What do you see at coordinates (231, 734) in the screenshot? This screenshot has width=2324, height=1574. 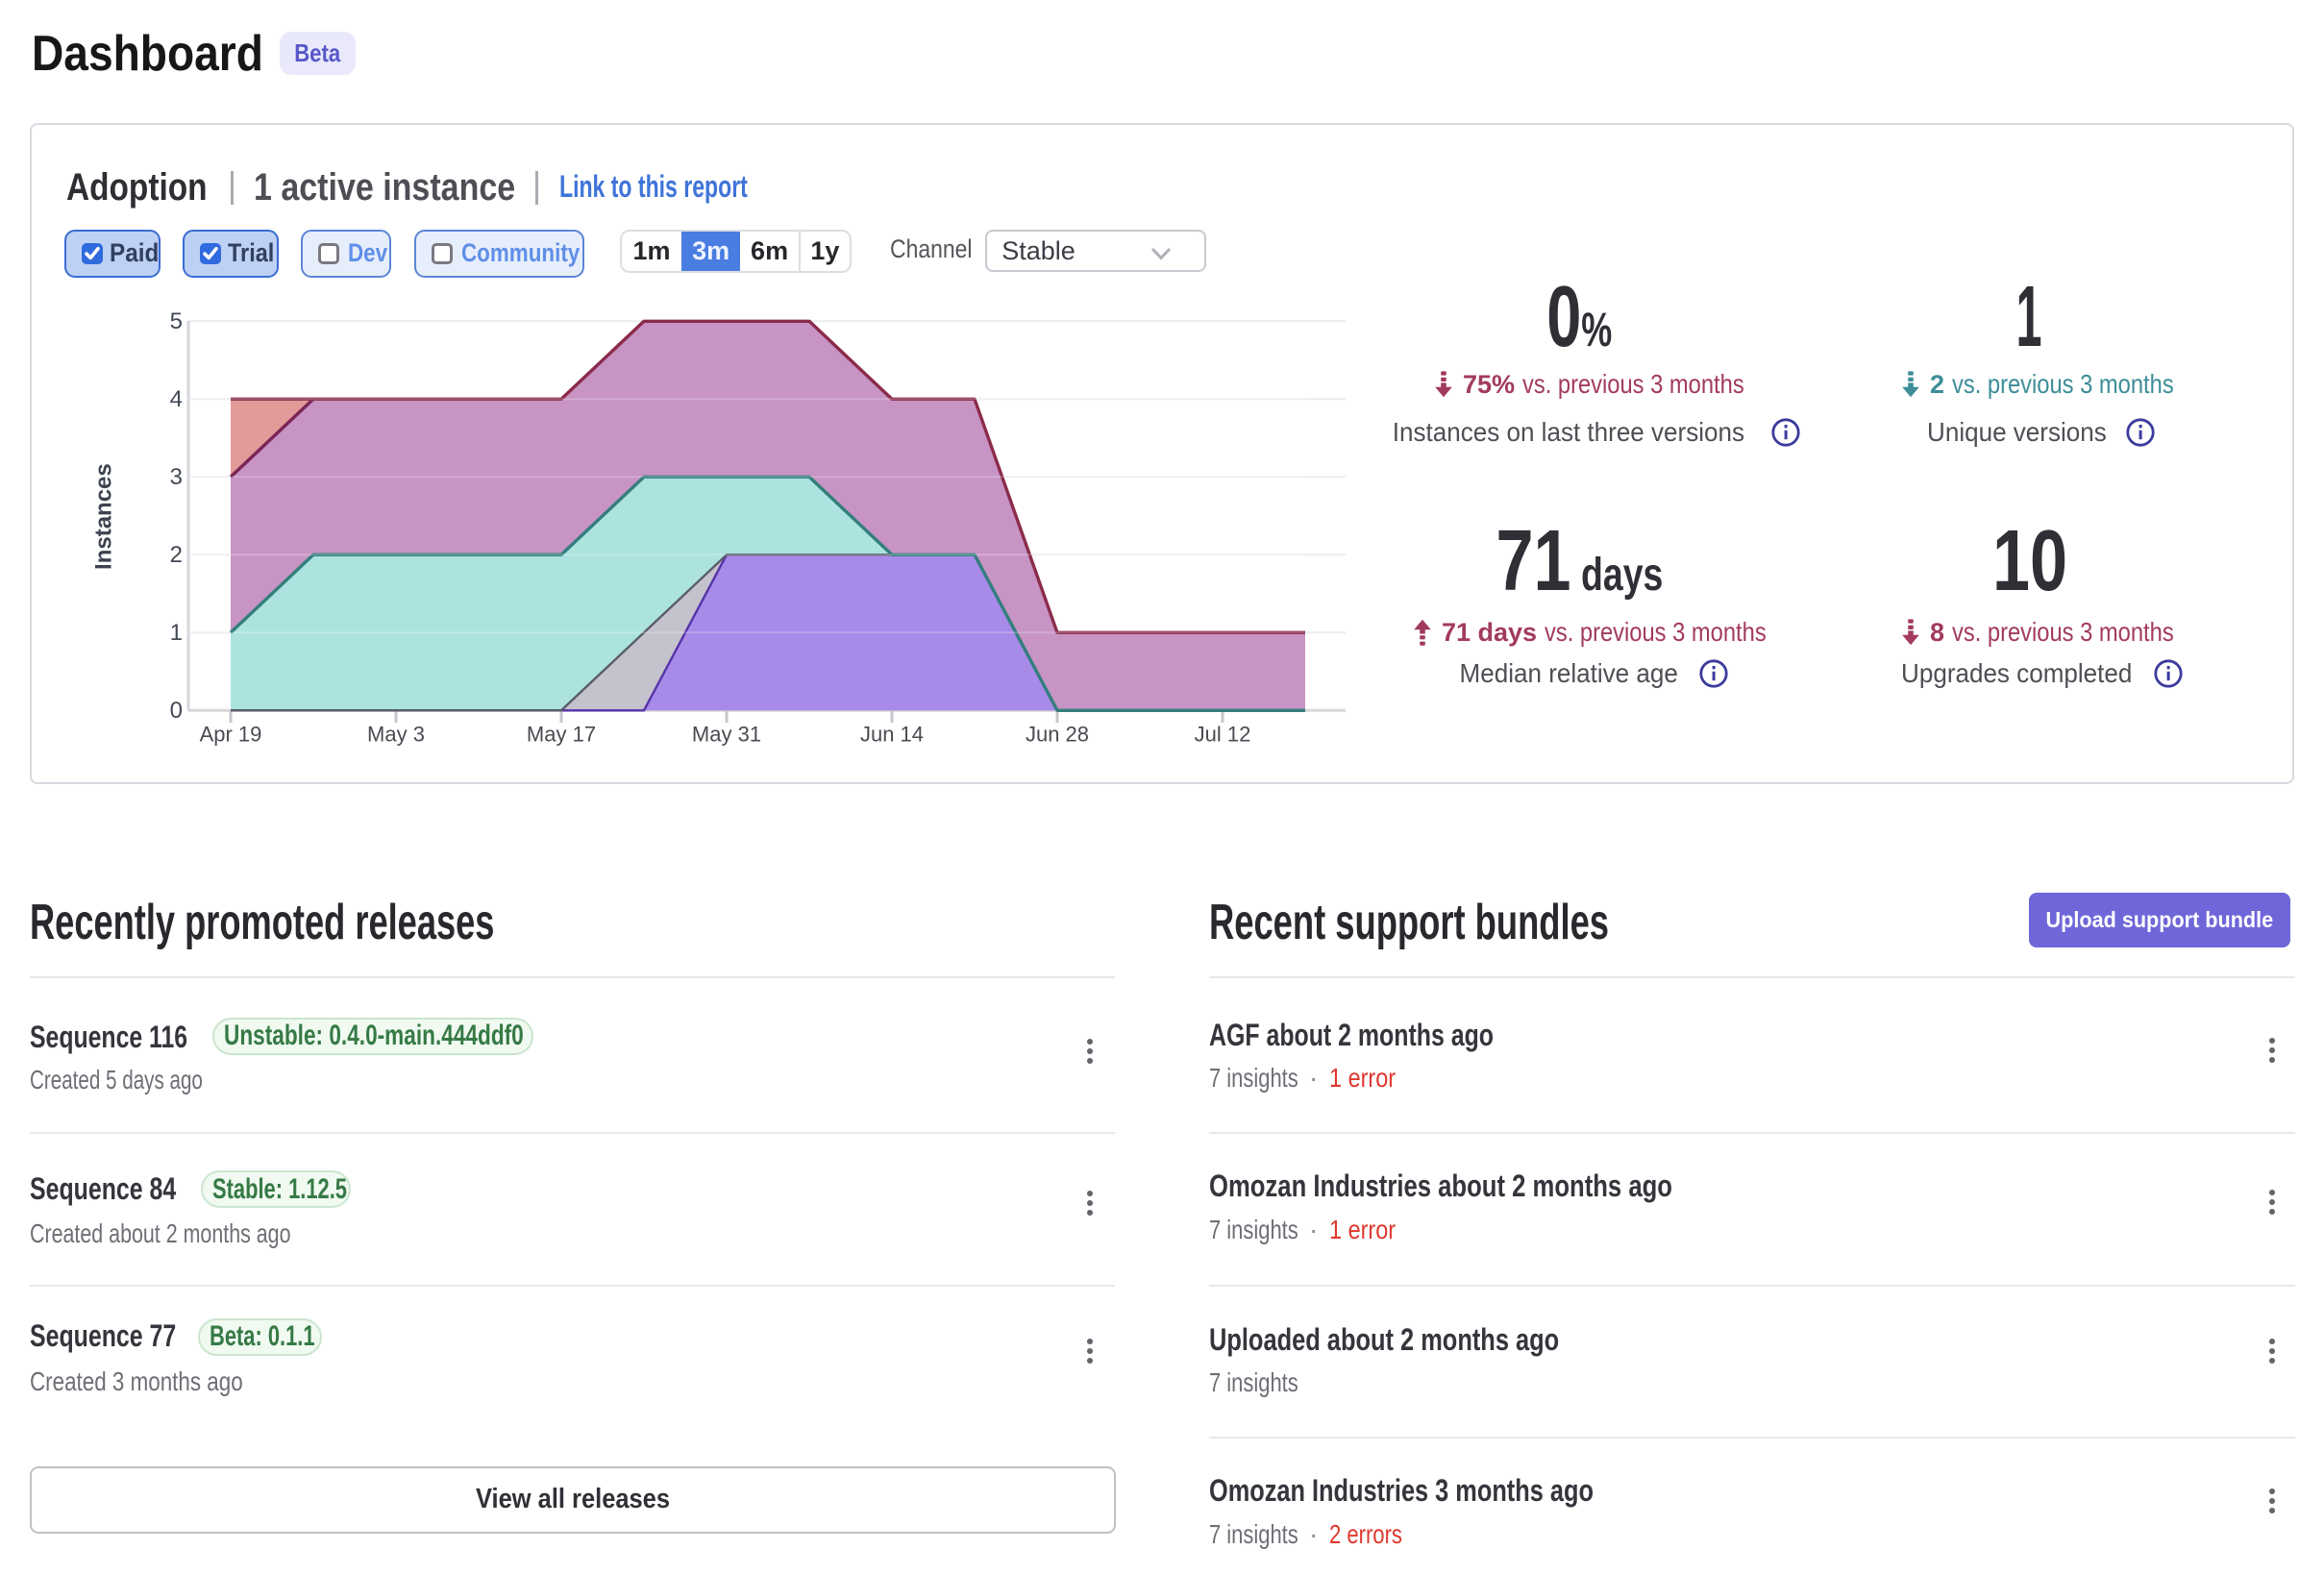 I see `svg-text: Apr 19` at bounding box center [231, 734].